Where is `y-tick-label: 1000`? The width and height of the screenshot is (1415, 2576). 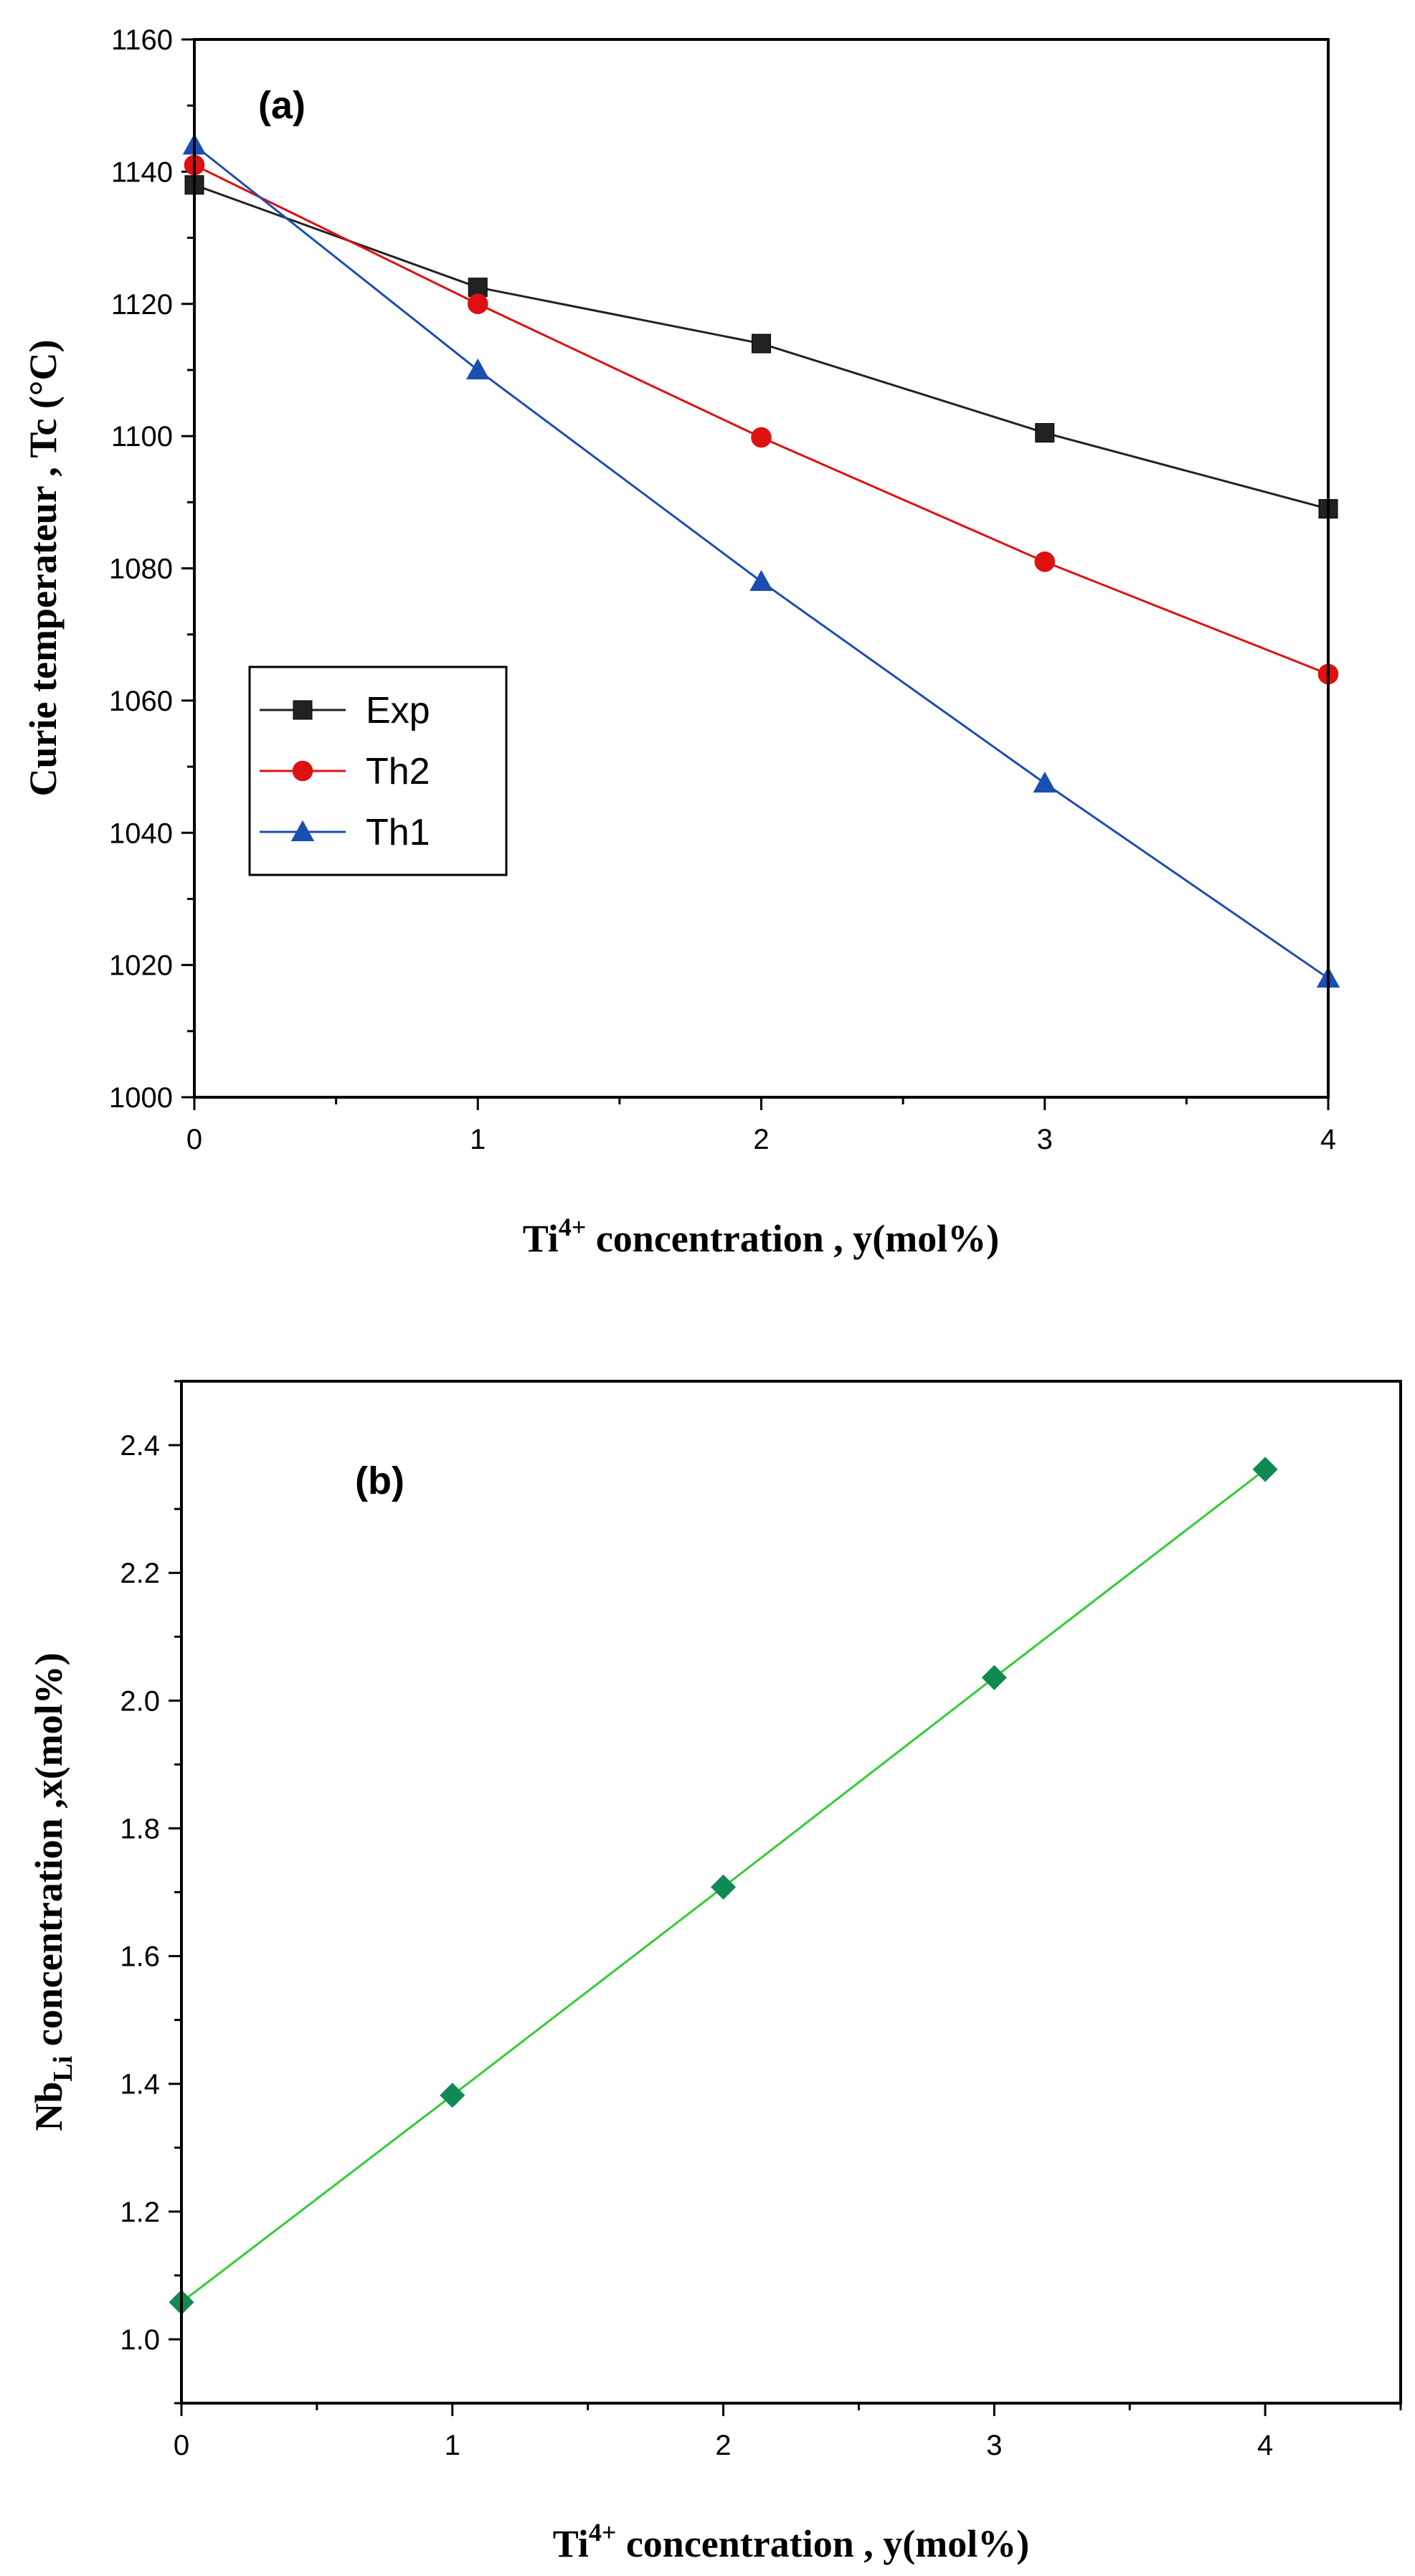
y-tick-label: 1000 is located at coordinates (141, 1098).